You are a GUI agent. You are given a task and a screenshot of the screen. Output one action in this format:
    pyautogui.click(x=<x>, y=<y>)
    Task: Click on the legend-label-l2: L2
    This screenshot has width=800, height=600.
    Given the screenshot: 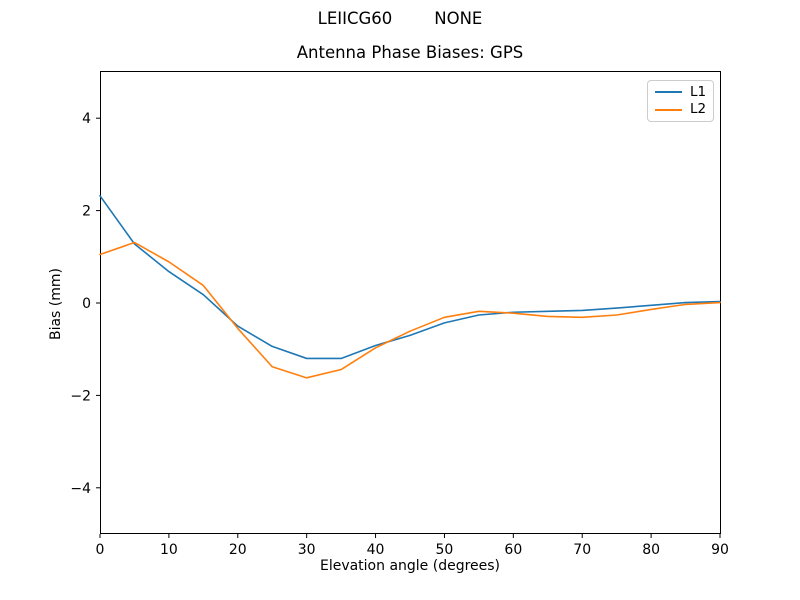 What is the action you would take?
    pyautogui.click(x=698, y=108)
    